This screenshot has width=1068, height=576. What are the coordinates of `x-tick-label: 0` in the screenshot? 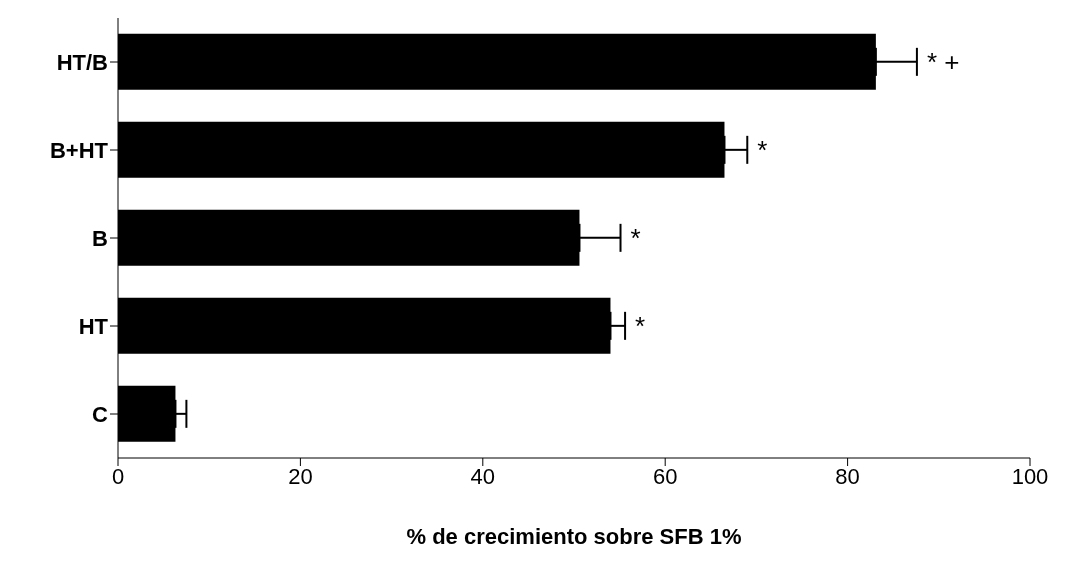 It's located at (118, 476).